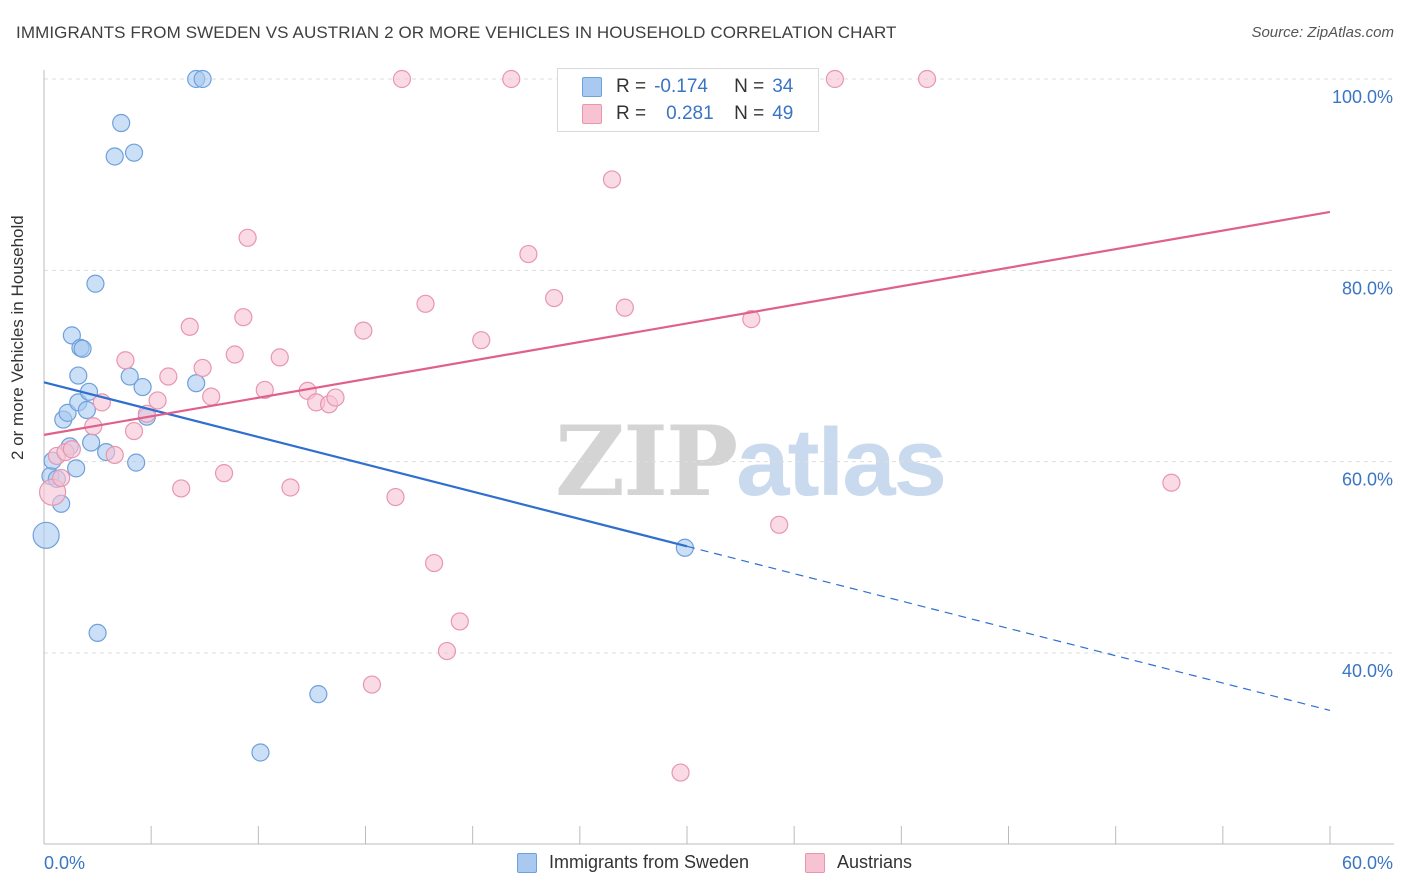  I want to click on stats-legend: R = -0.174 N = 34 R = 0.281 N = 49, so click(688, 100).